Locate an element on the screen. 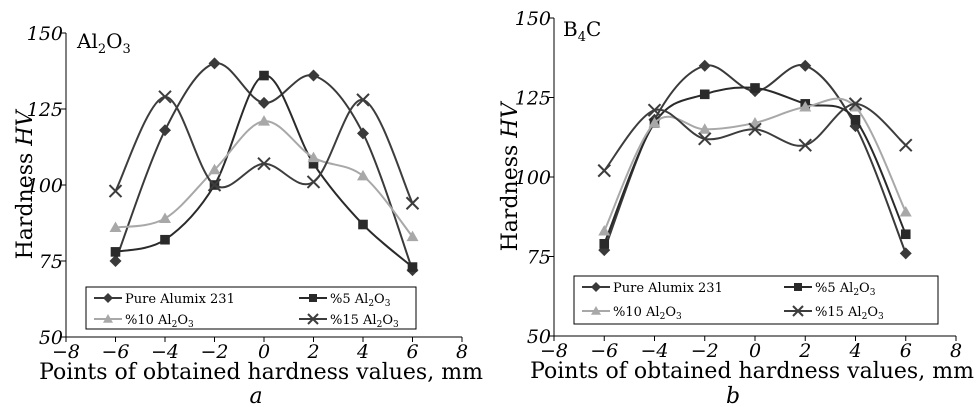 The width and height of the screenshot is (979, 407). series-line is located at coordinates (264, 149).